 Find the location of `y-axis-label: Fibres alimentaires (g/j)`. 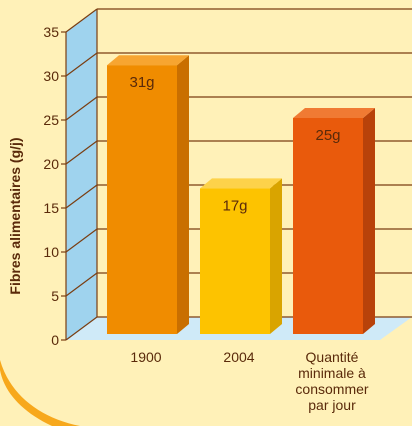

y-axis-label: Fibres alimentaires (g/j) is located at coordinates (15, 215).